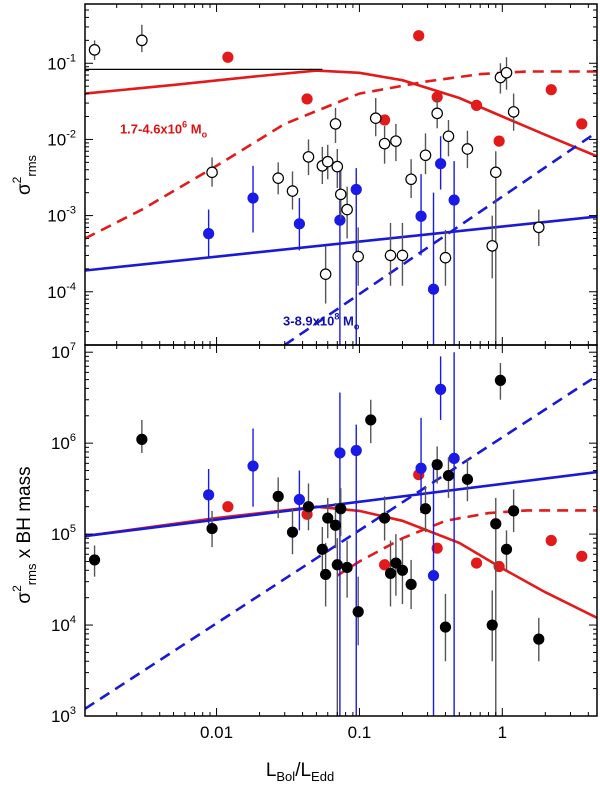 The width and height of the screenshot is (600, 785). Describe the element at coordinates (63, 533) in the screenshot. I see `y-tick-label: 10⁵` at that location.